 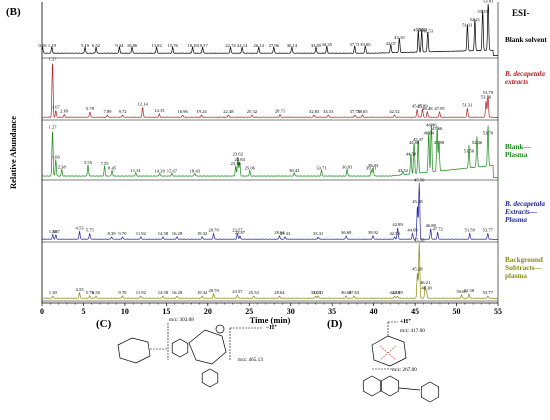 What do you see at coordinates (291, 311) in the screenshot?
I see `x-tick-label: 30` at bounding box center [291, 311].